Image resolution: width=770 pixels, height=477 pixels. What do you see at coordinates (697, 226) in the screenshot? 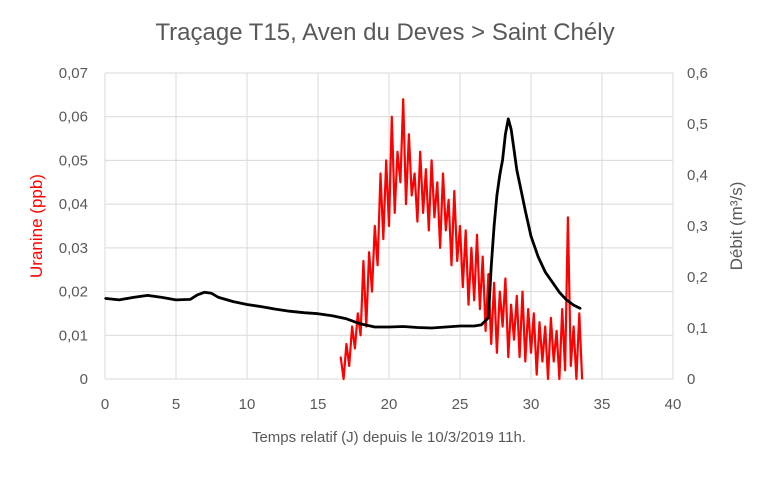
I see `y-right-tick-label: 0,3` at bounding box center [697, 226].